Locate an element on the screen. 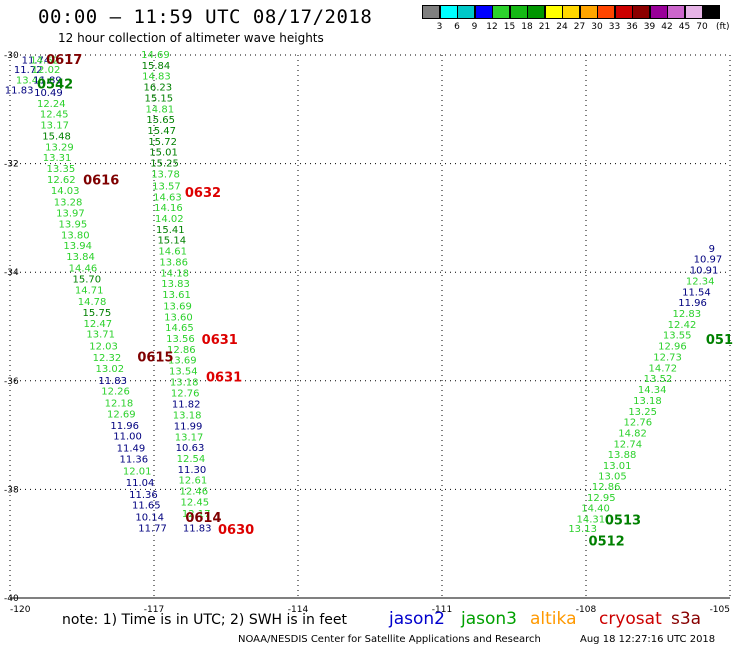 This screenshot has width=740, height=650. colorbar-unit: (ft) is located at coordinates (723, 27).